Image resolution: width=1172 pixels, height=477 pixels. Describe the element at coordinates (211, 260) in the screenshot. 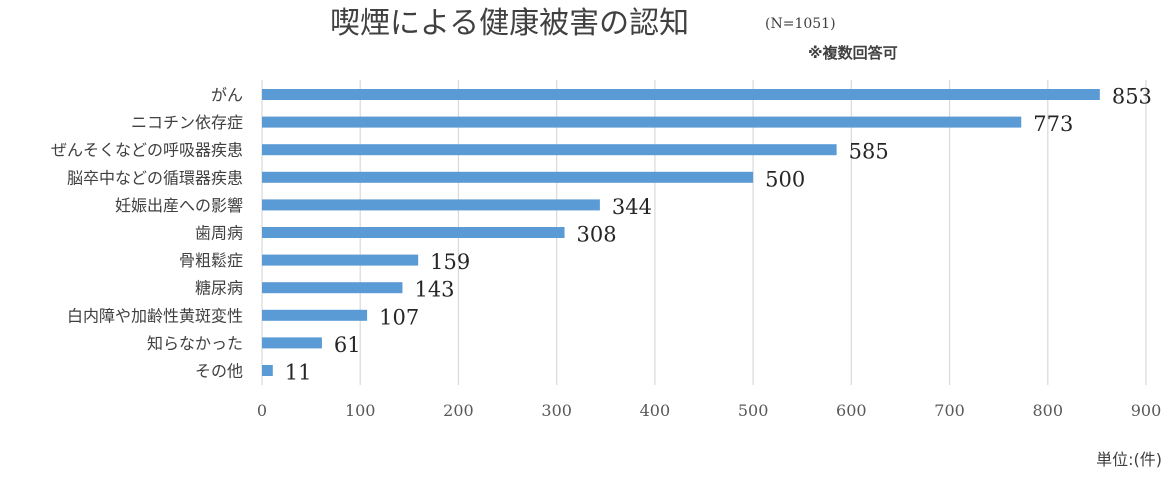

I see `category-label: 骨粗鬆症` at that location.